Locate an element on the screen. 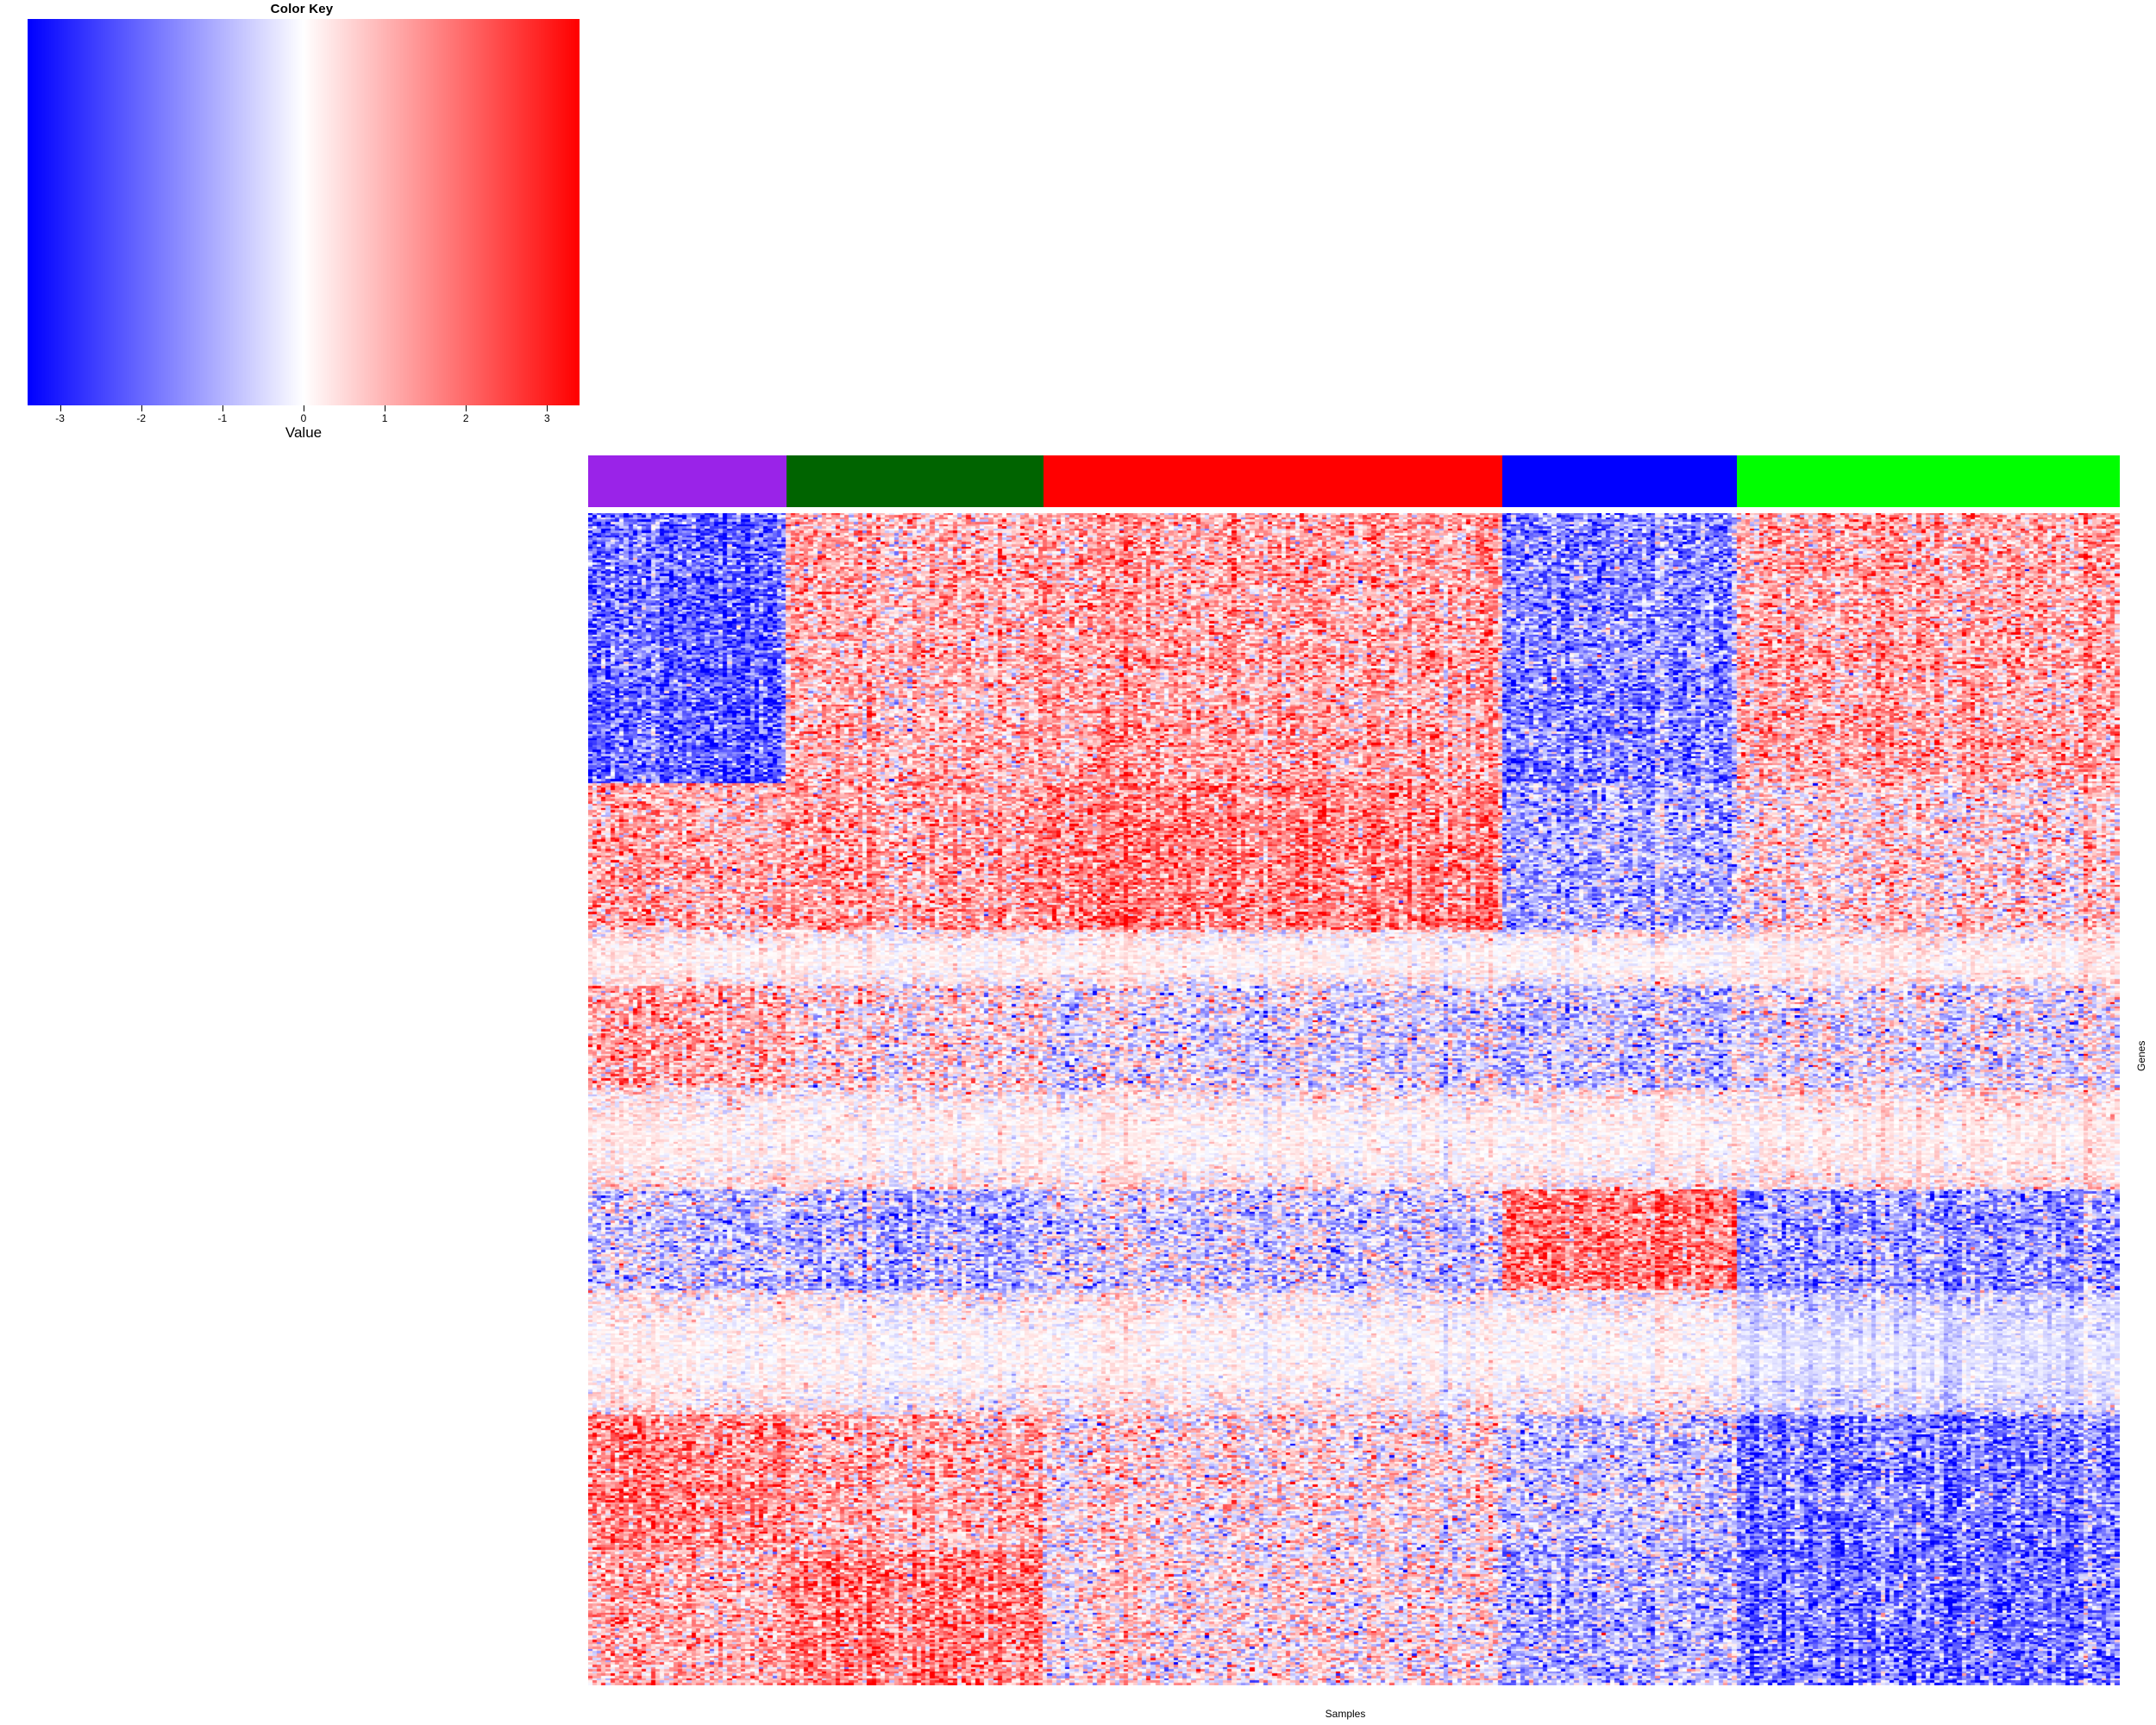 The image size is (2156, 1725). color-key-axis: -3 -2 -1 0 1 2 3 is located at coordinates (304, 418).